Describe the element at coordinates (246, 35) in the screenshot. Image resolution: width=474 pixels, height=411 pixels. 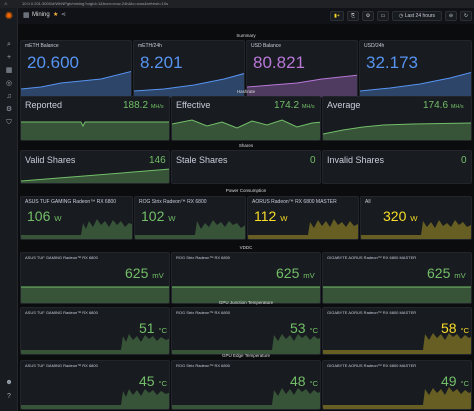
I see `row-summary: Summary` at that location.